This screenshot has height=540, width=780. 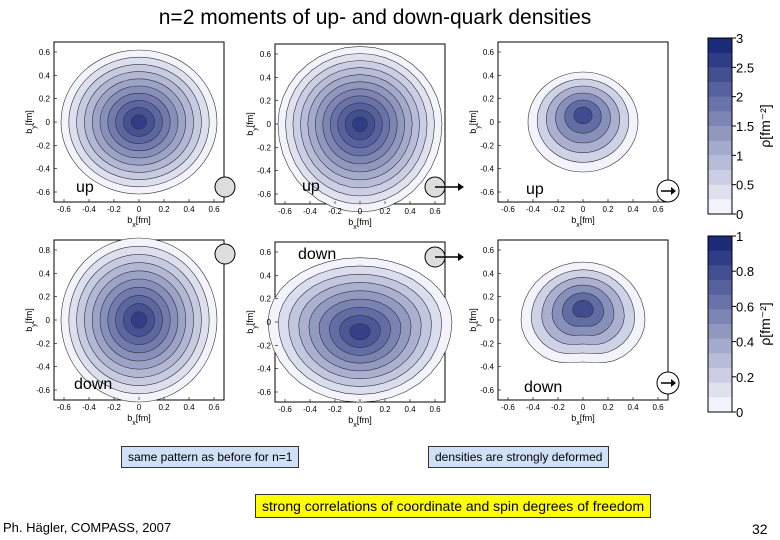 What do you see at coordinates (543, 387) in the screenshot?
I see `label-down-3: down` at bounding box center [543, 387].